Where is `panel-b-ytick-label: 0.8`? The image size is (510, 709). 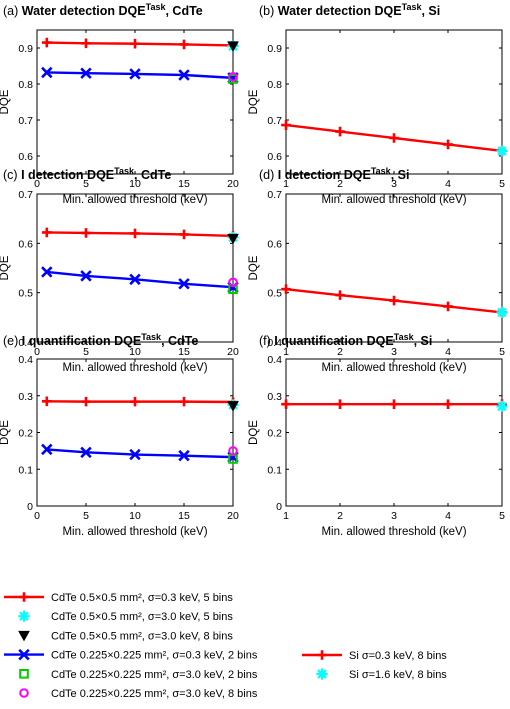
panel-b-ytick-label: 0.8 is located at coordinates (274, 85).